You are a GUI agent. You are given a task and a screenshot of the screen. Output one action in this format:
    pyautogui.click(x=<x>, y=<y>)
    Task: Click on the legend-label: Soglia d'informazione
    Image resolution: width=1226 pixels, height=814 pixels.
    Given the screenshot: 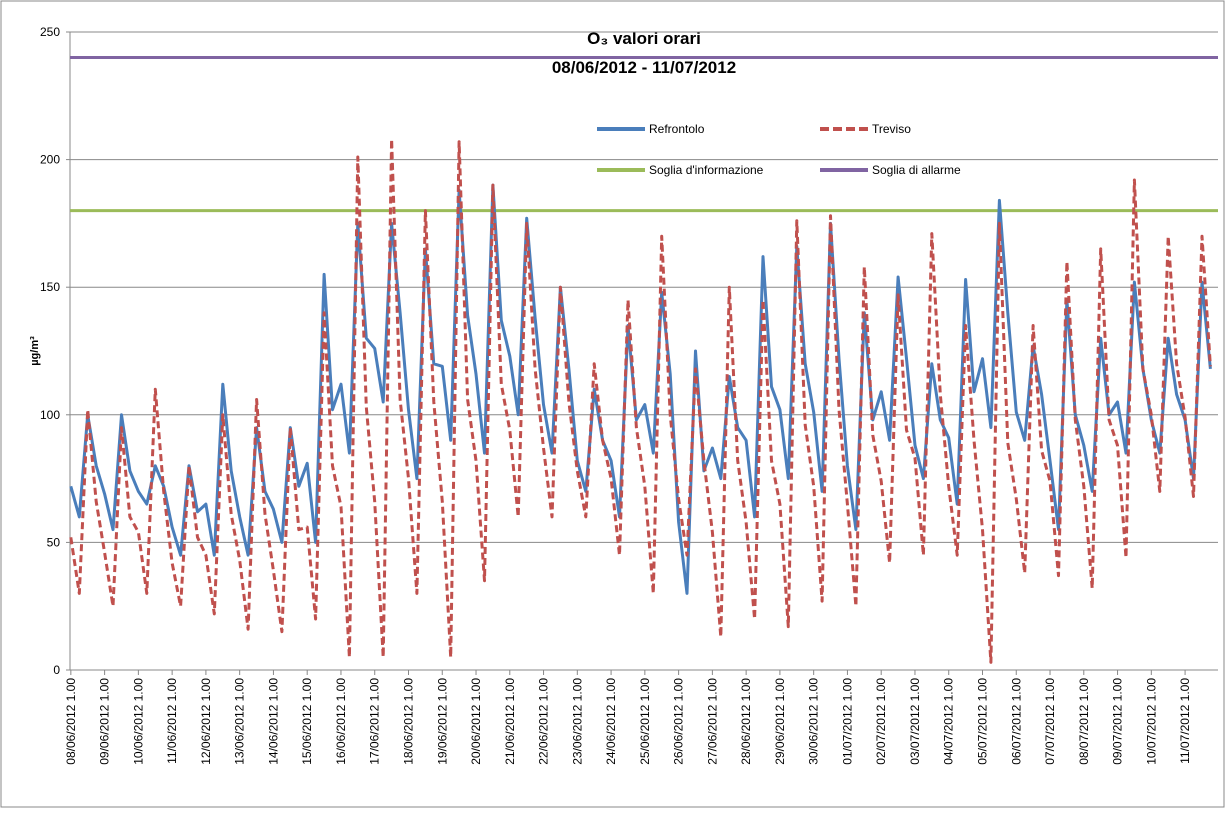 What is the action you would take?
    pyautogui.click(x=706, y=170)
    